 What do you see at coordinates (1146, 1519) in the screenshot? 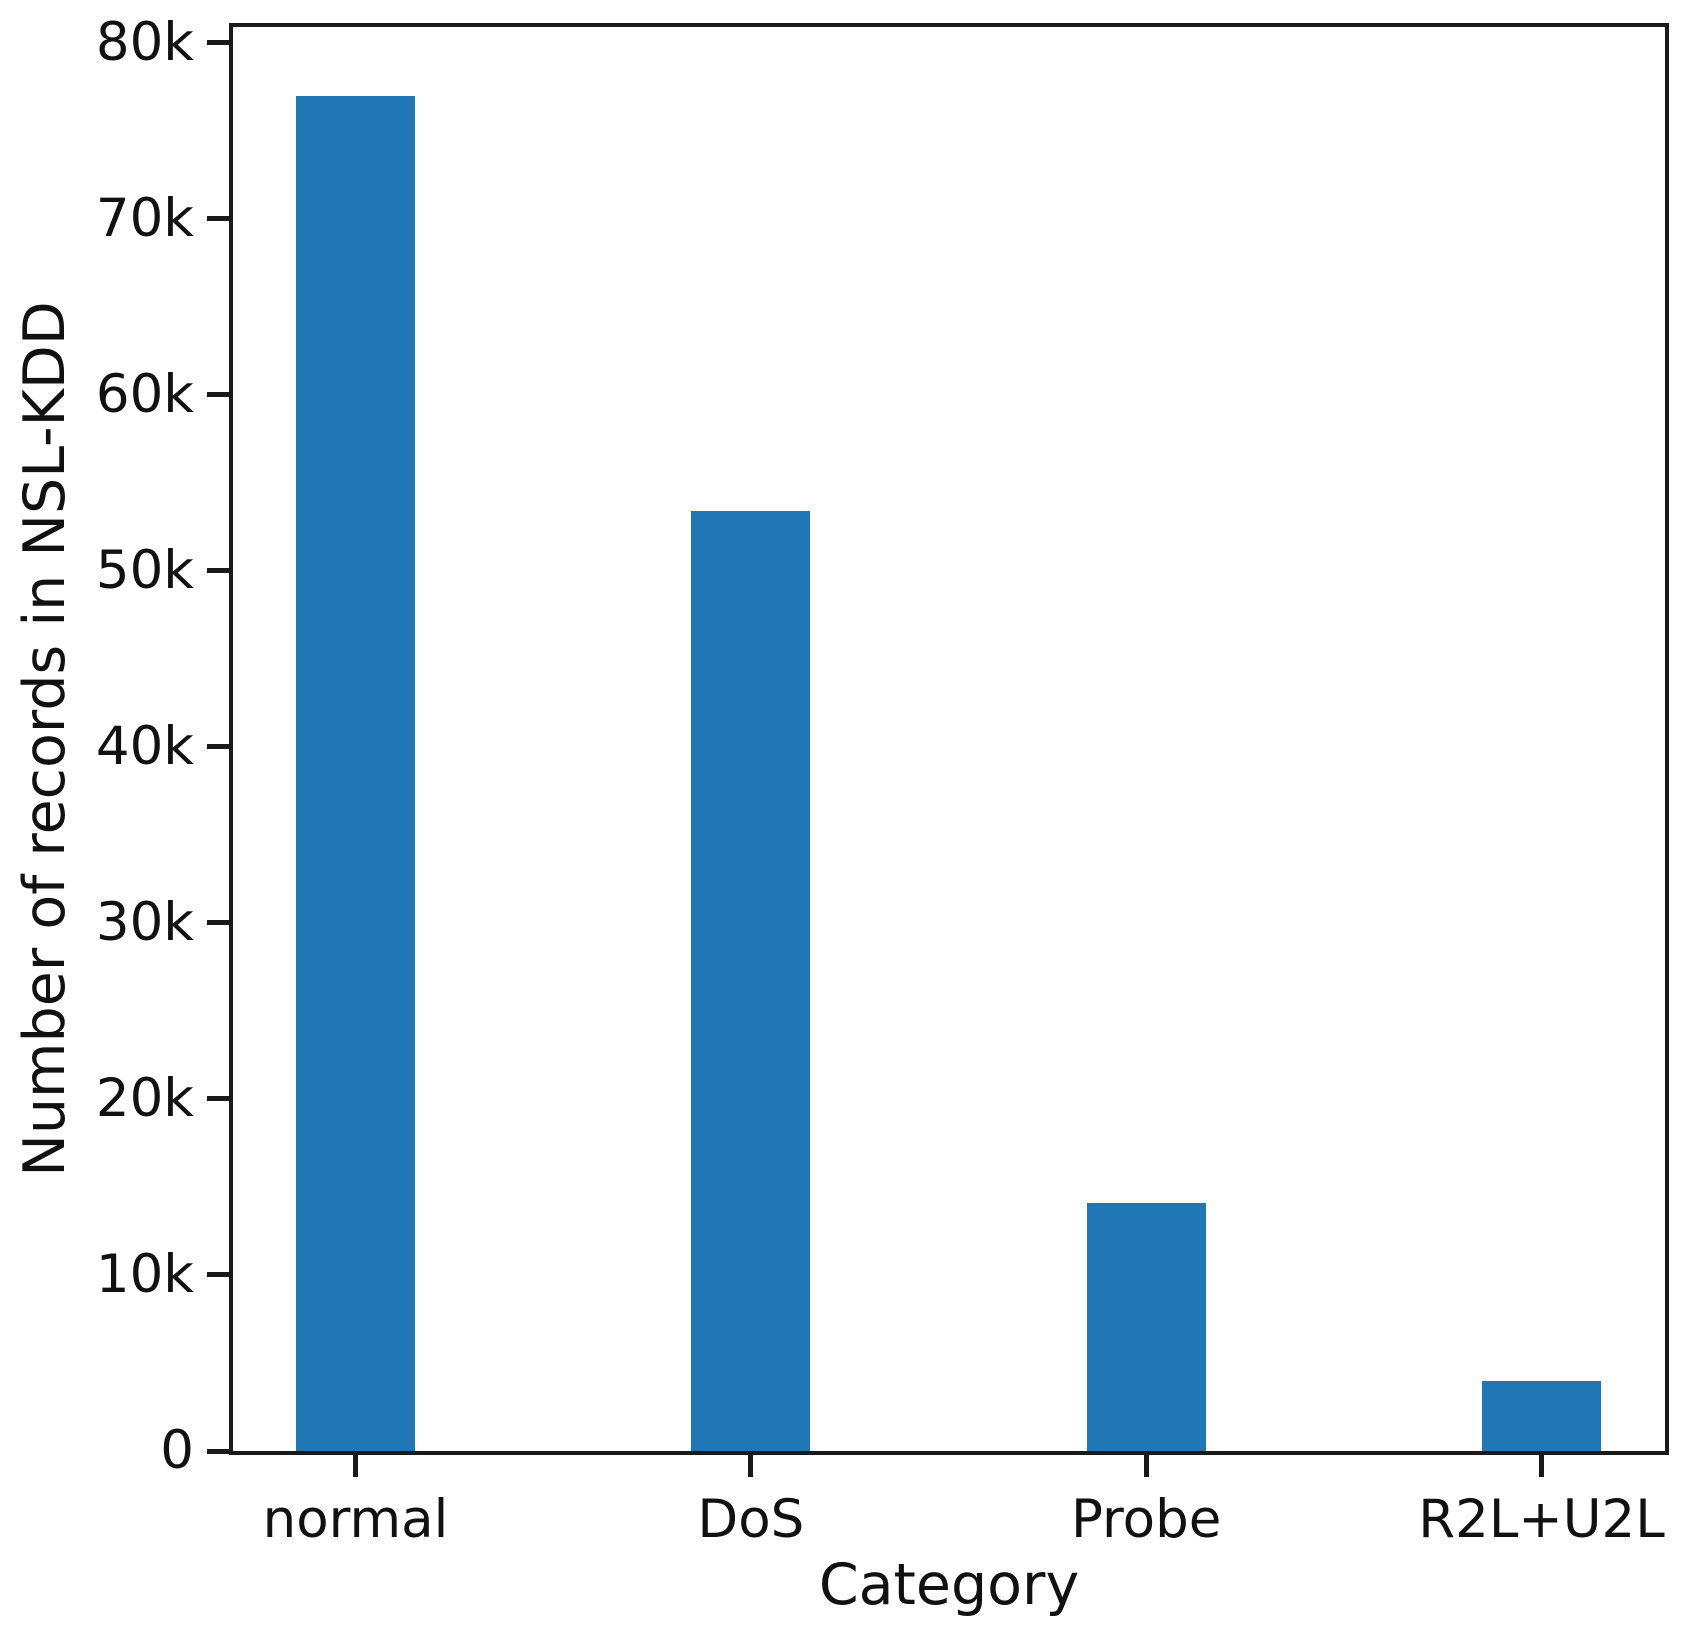
I see `x-tick-label: Probe` at bounding box center [1146, 1519].